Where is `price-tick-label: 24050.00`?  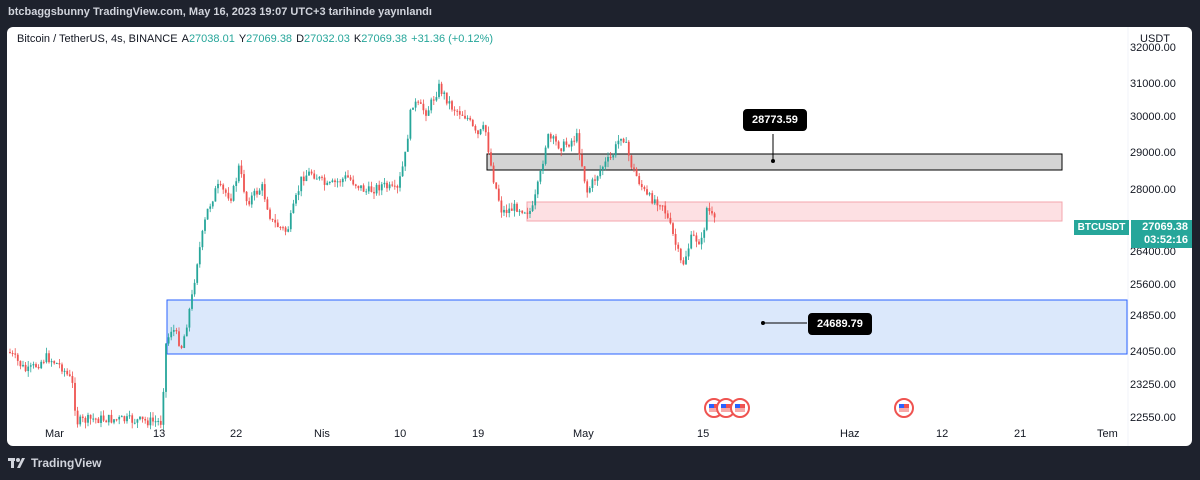 price-tick-label: 24050.00 is located at coordinates (1153, 352).